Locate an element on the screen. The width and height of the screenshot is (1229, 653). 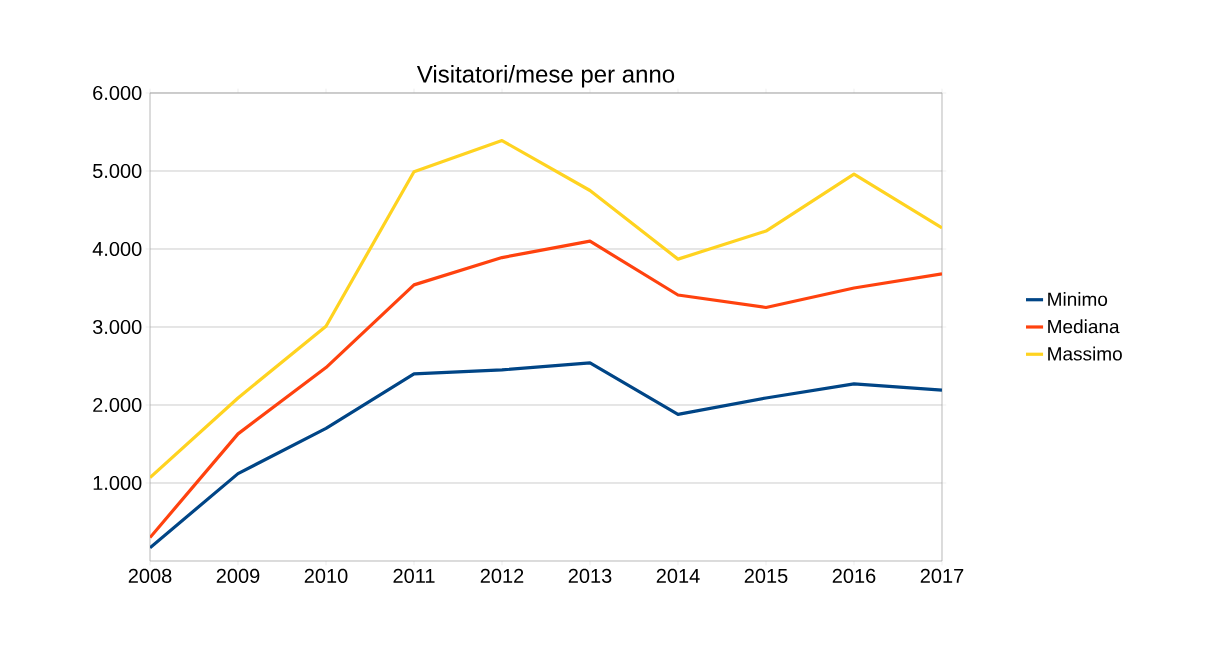
x-tick-label: 2011 is located at coordinates (414, 575).